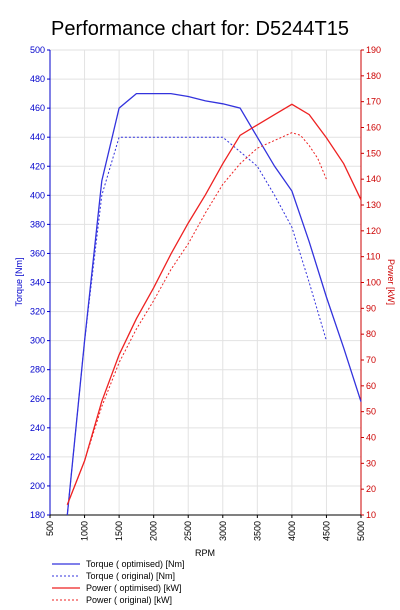  Describe the element at coordinates (205, 553) in the screenshot. I see `x-axis-title: RPM` at that location.